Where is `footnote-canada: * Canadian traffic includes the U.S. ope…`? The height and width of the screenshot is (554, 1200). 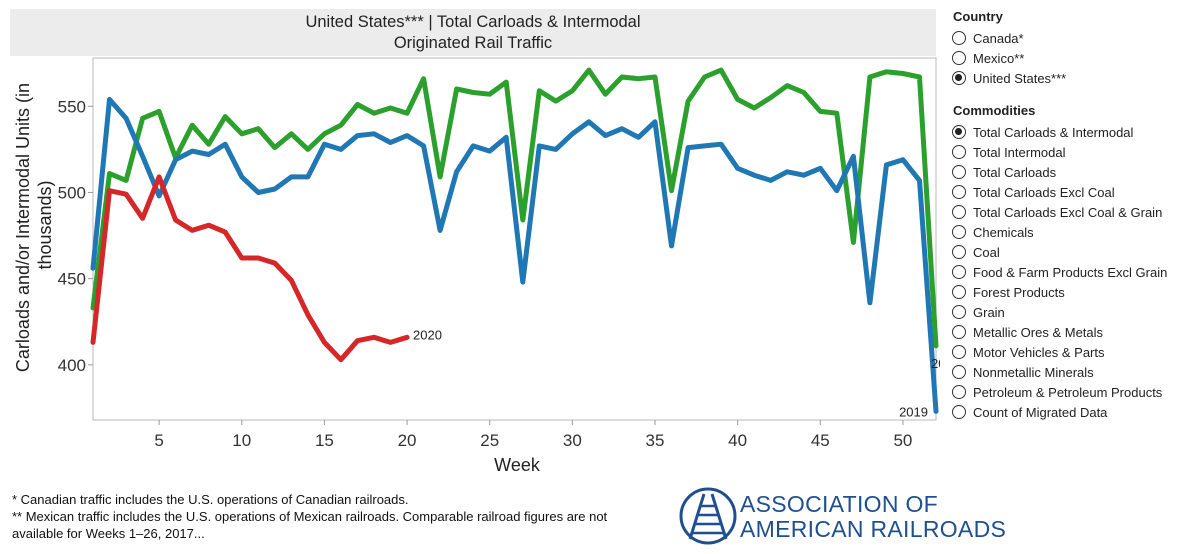 footnote-canada: * Canadian traffic includes the U.S. ope… is located at coordinates (210, 499).